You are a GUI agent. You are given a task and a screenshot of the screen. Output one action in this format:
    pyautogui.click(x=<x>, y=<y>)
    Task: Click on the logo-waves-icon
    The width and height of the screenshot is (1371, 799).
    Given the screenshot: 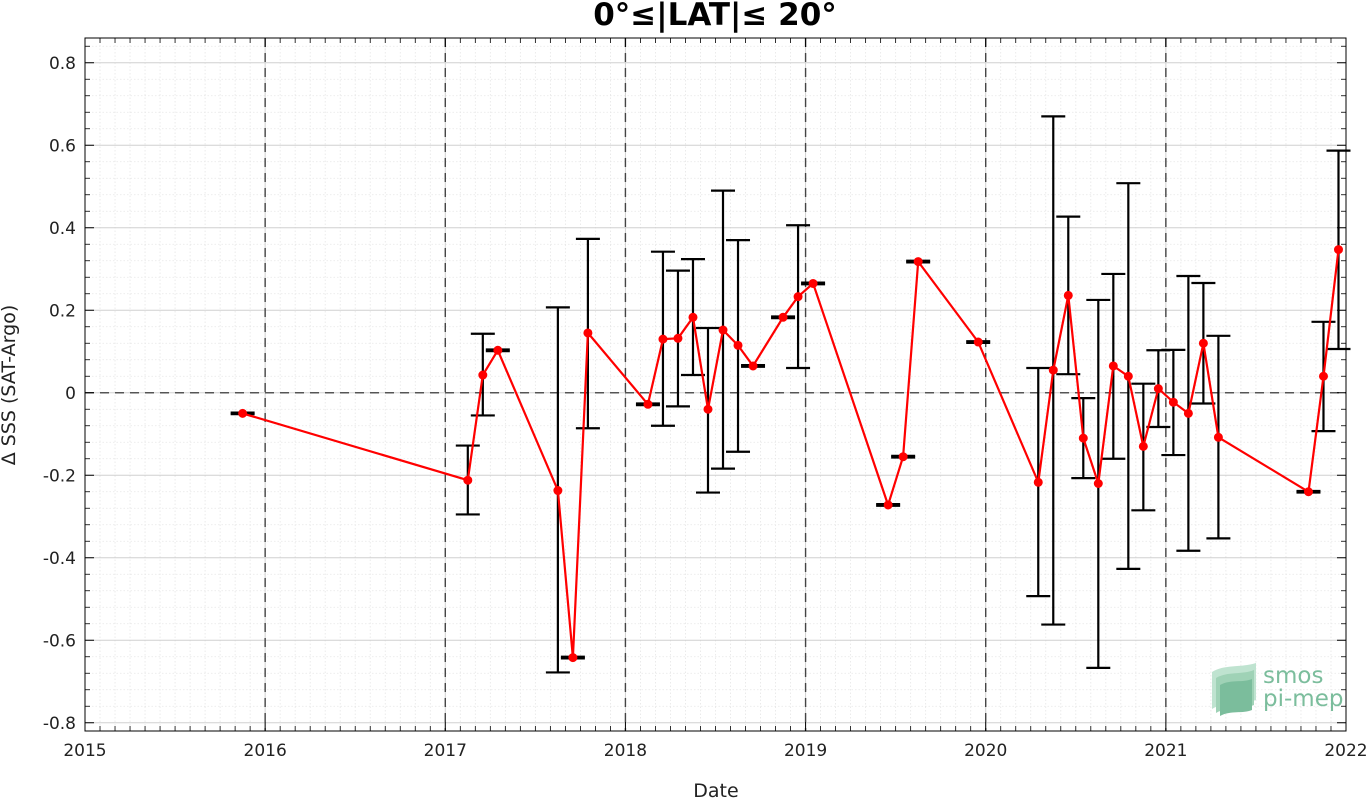 What is the action you would take?
    pyautogui.click(x=1234, y=689)
    